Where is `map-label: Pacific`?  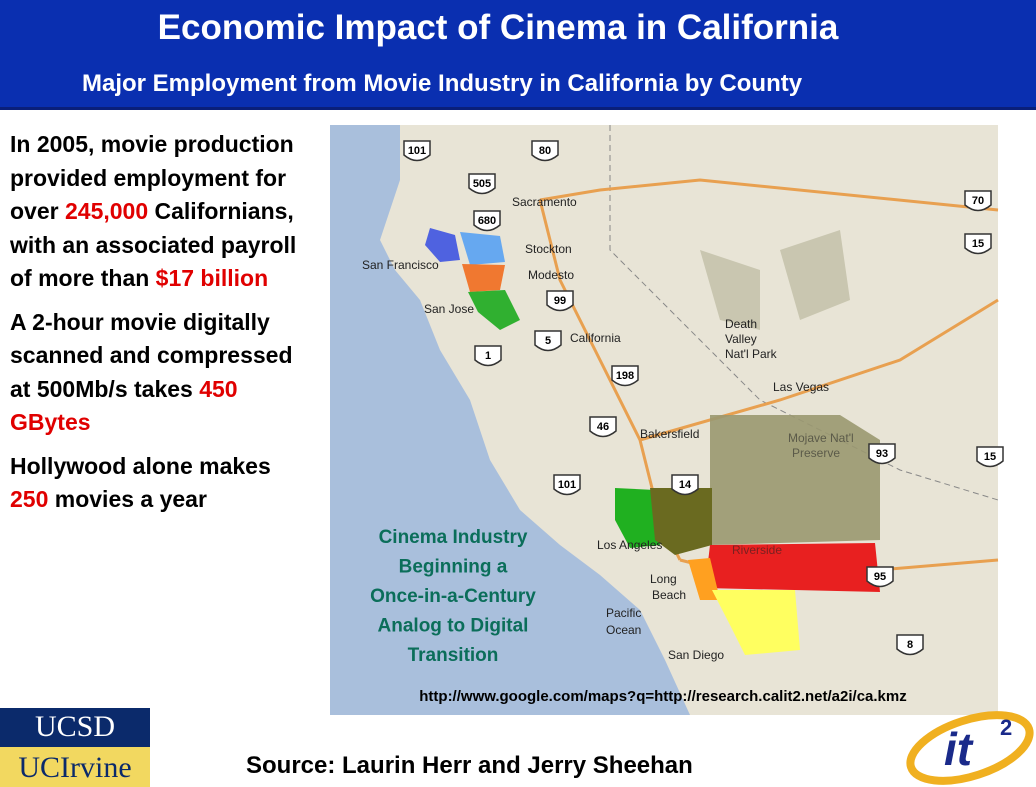
map-label: Pacific is located at coordinates (623, 613).